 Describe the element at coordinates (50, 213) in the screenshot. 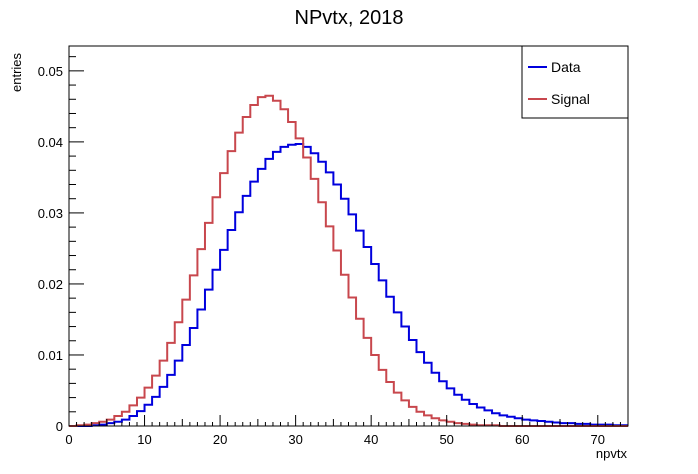

I see `y-tick-label: 0.03` at that location.